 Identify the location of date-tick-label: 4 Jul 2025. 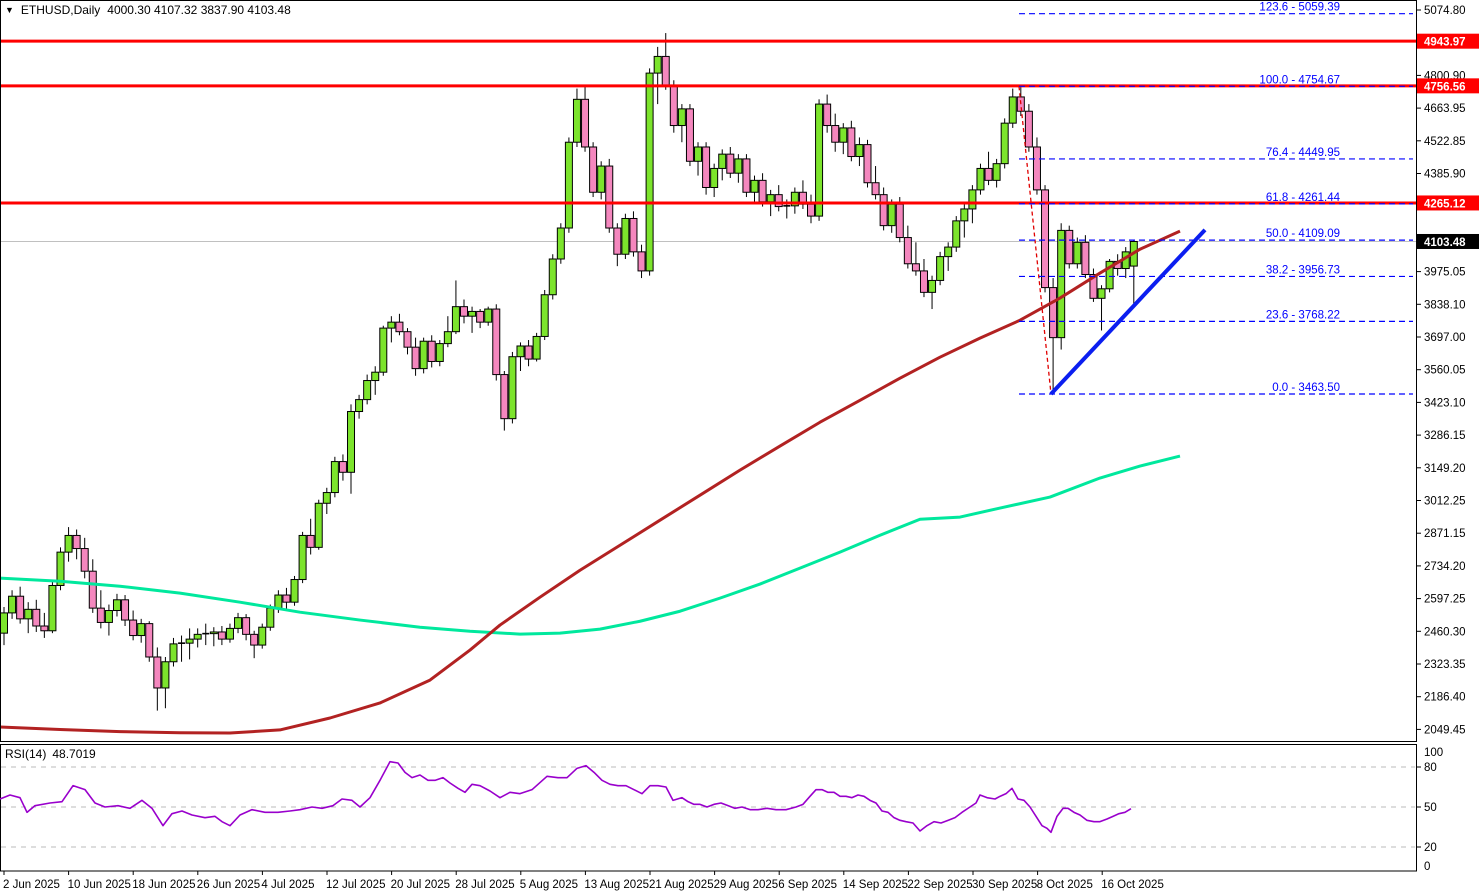
(287, 885).